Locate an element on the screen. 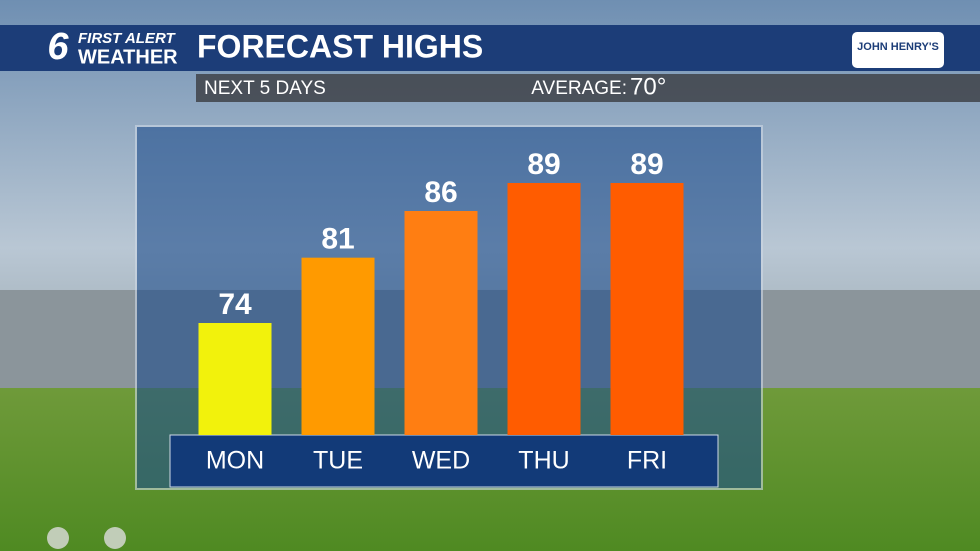 This screenshot has width=980, height=551. day-bar is located at coordinates (444, 461).